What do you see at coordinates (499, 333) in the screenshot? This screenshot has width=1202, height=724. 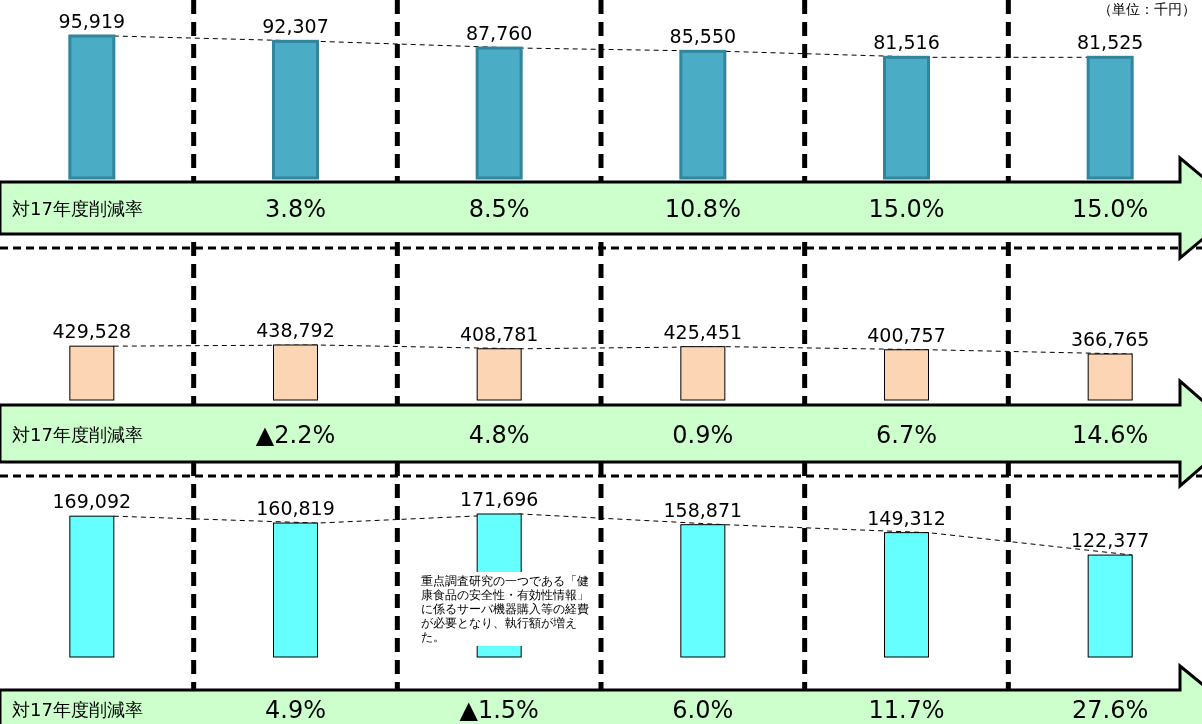 I see `data-label: 408,781` at bounding box center [499, 333].